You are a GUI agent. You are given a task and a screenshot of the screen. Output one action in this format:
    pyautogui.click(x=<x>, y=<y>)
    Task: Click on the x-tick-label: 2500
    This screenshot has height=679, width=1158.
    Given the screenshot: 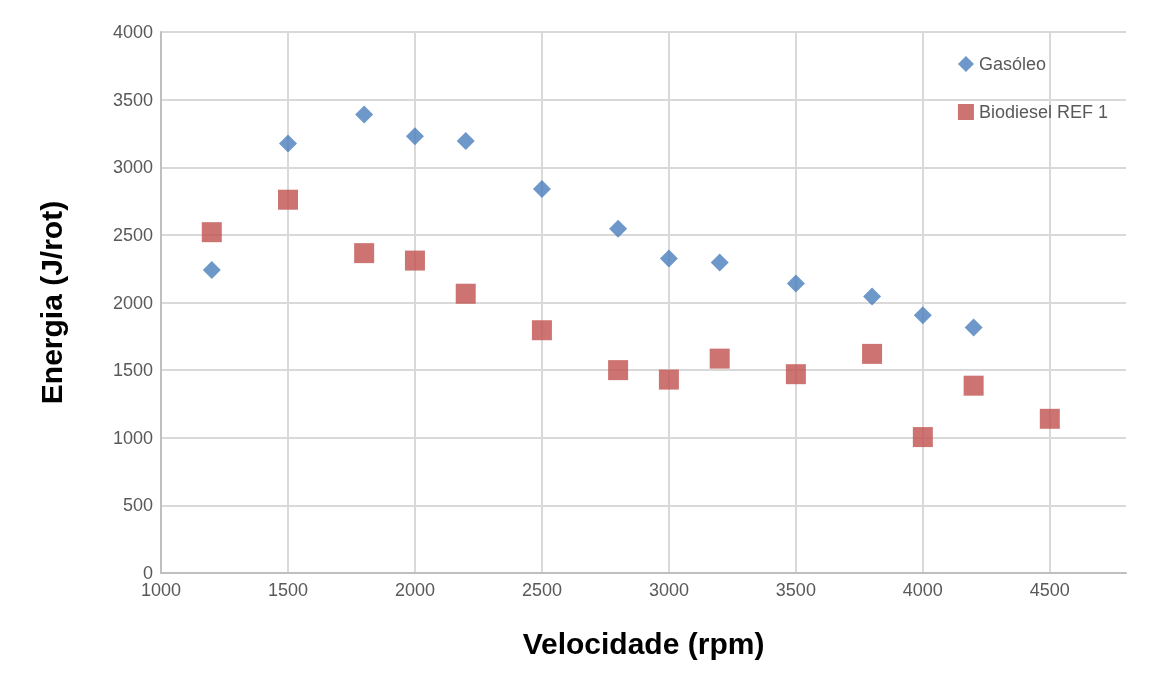 What is the action you would take?
    pyautogui.click(x=541, y=590)
    